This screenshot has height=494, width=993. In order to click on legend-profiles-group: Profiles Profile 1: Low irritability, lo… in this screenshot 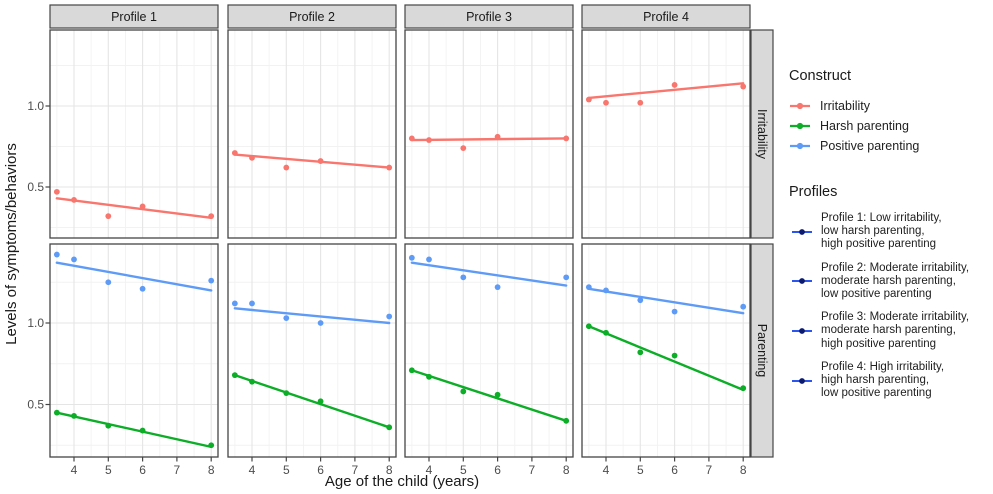, I will do `click(891, 291)`.